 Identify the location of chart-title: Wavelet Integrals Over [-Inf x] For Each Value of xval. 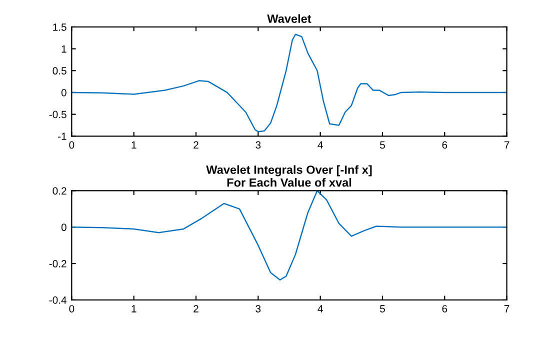
(289, 176).